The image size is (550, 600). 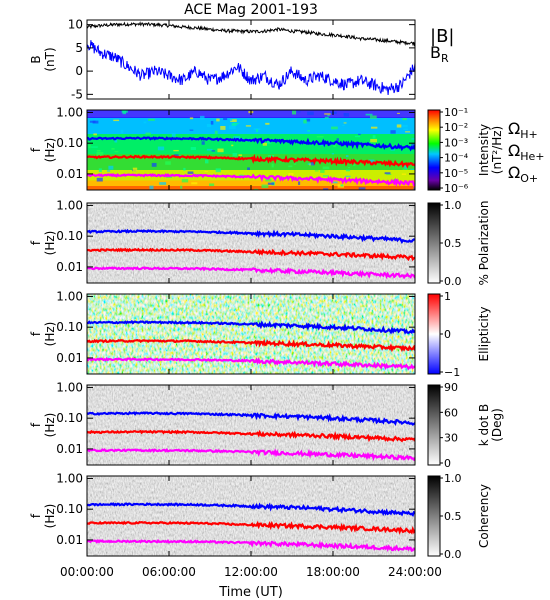 I want to click on colorbar-label: Ellipticity, so click(x=484, y=334).